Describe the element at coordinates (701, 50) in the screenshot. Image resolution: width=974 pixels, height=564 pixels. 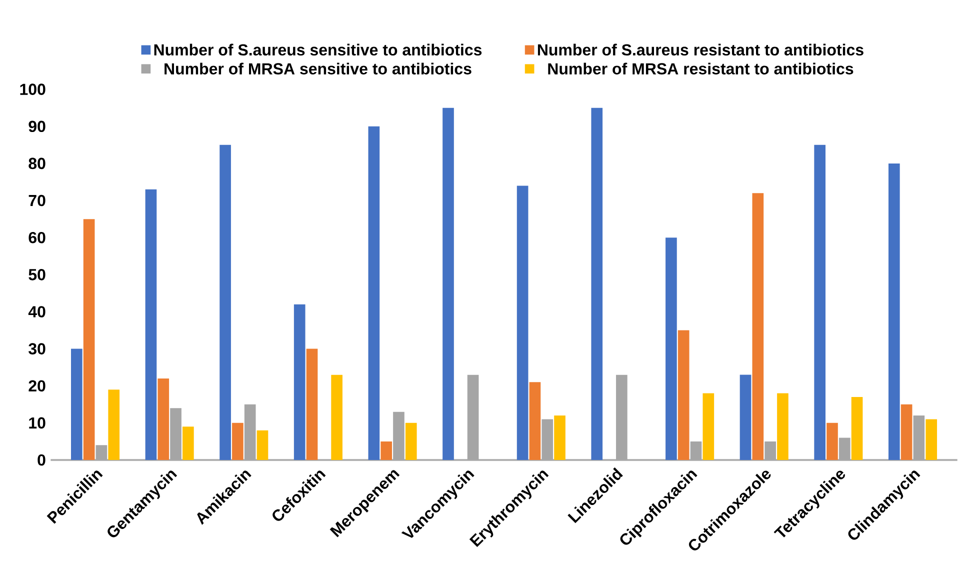
I see `legend-label: Number of S.aureus resistant to antibiotics` at that location.